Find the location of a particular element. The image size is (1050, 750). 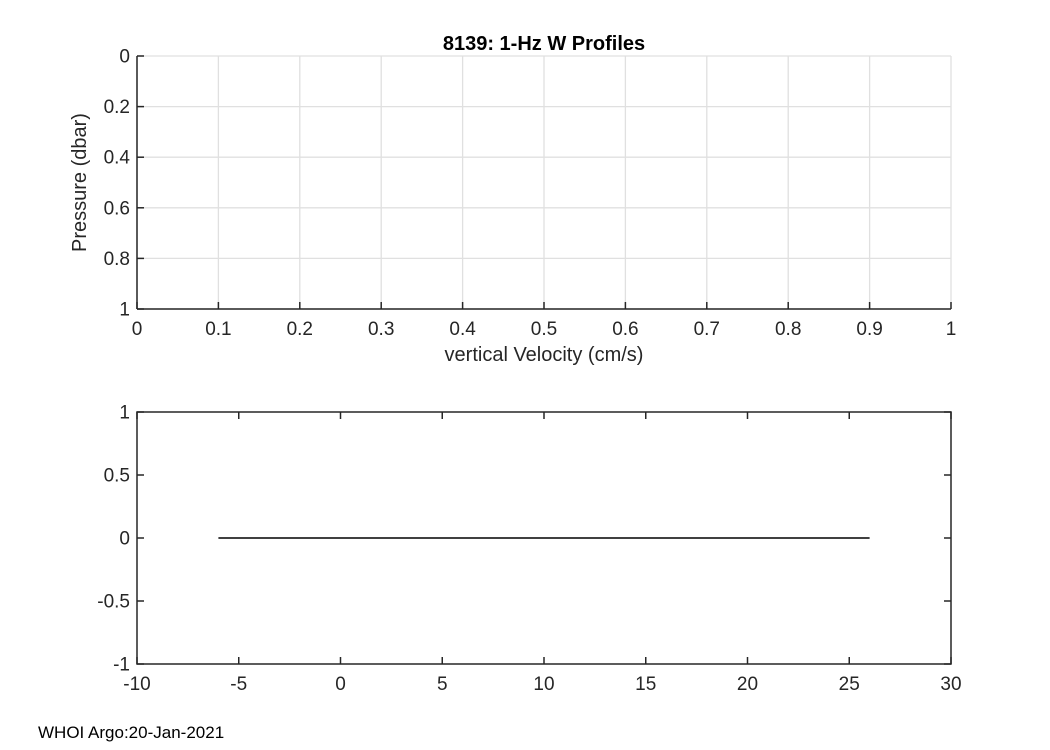

x-tick-label: 20 is located at coordinates (747, 684).